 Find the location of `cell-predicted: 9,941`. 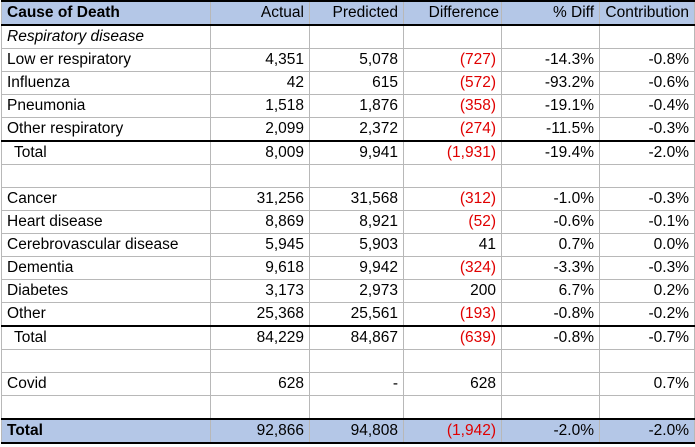

cell-predicted: 9,941 is located at coordinates (356, 152).